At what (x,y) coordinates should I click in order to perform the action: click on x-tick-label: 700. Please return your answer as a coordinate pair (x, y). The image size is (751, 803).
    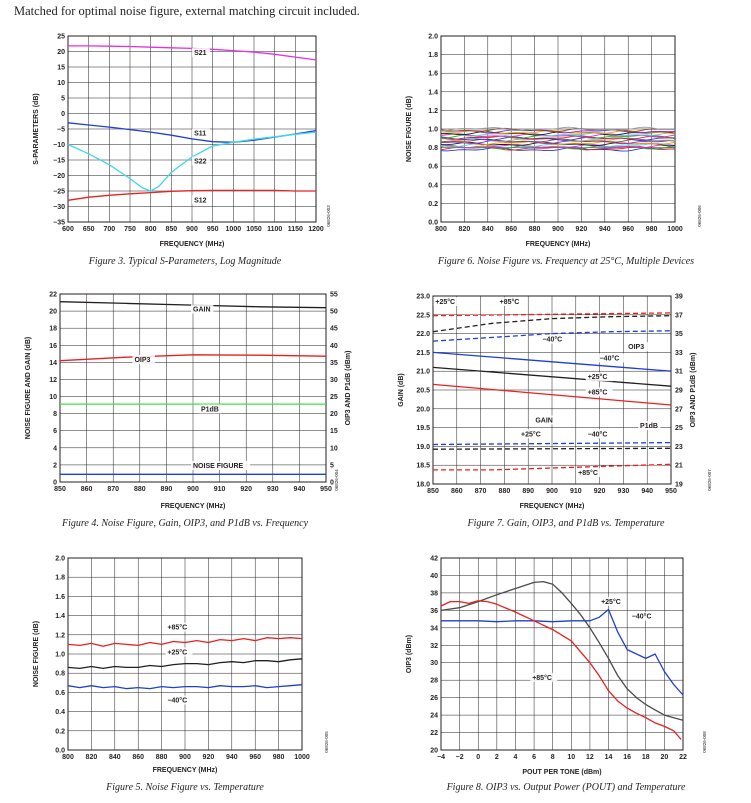
    Looking at the image, I should click on (109, 229).